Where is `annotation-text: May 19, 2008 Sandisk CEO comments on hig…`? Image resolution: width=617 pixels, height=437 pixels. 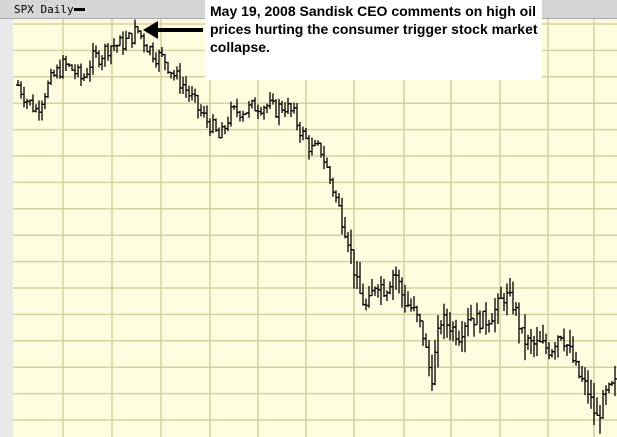
annotation-text: May 19, 2008 Sandisk CEO comments on hig… is located at coordinates (374, 29).